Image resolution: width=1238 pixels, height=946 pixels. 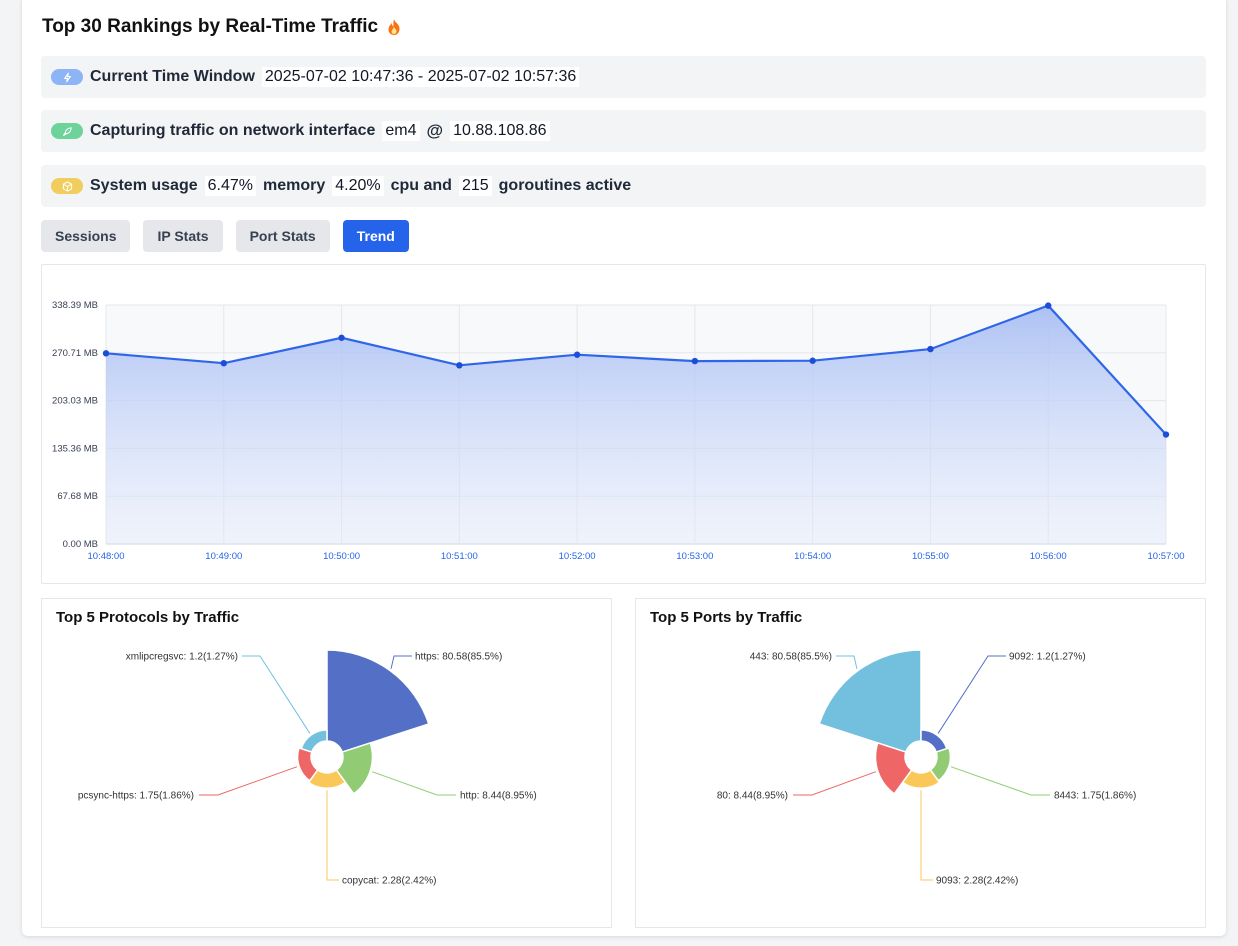 What do you see at coordinates (183, 236) in the screenshot?
I see `tab-ip-stats: IP Stats` at bounding box center [183, 236].